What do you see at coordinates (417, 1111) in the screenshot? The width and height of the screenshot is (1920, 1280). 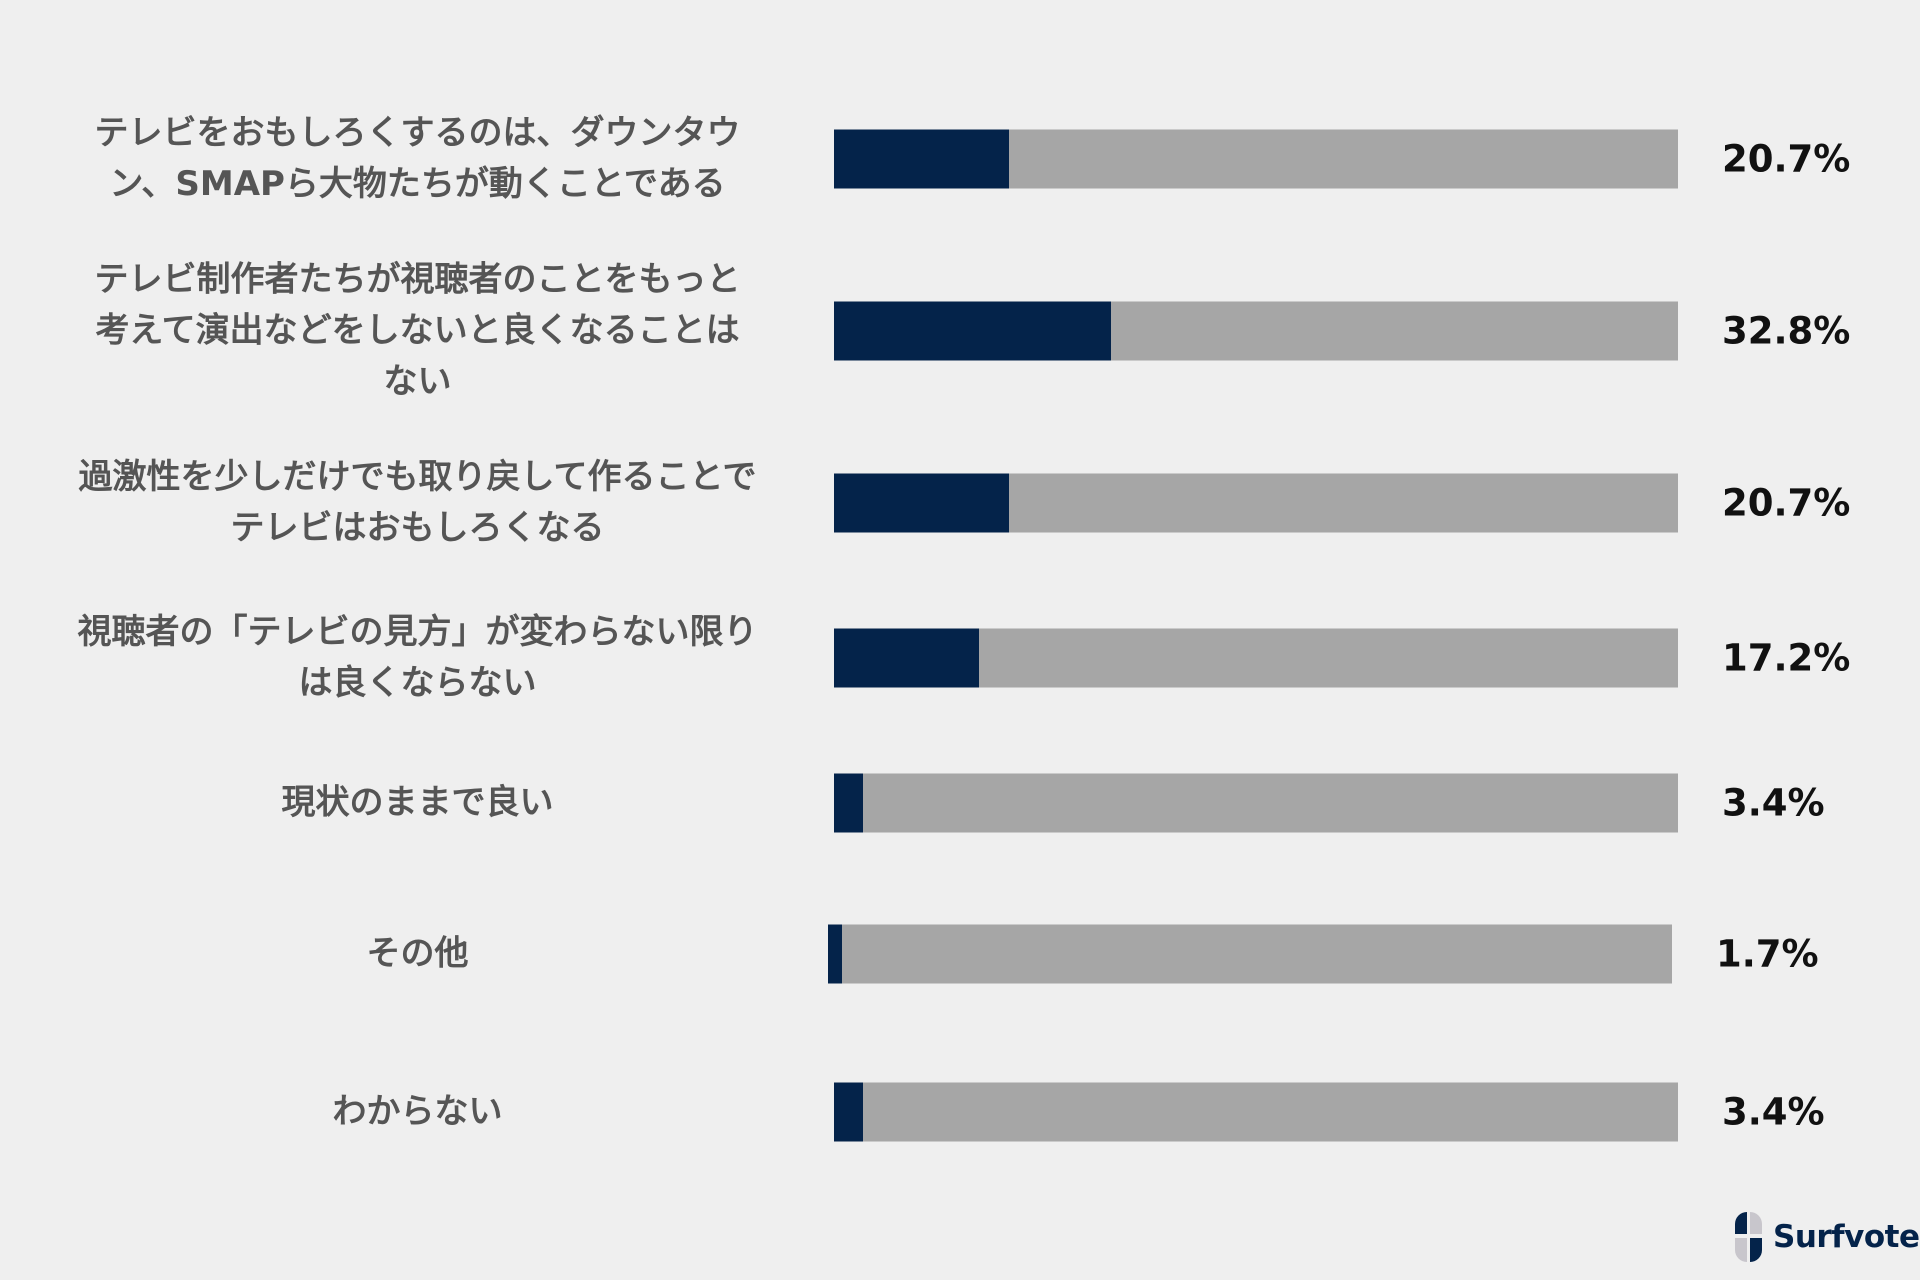 I see `category-label: わからない` at bounding box center [417, 1111].